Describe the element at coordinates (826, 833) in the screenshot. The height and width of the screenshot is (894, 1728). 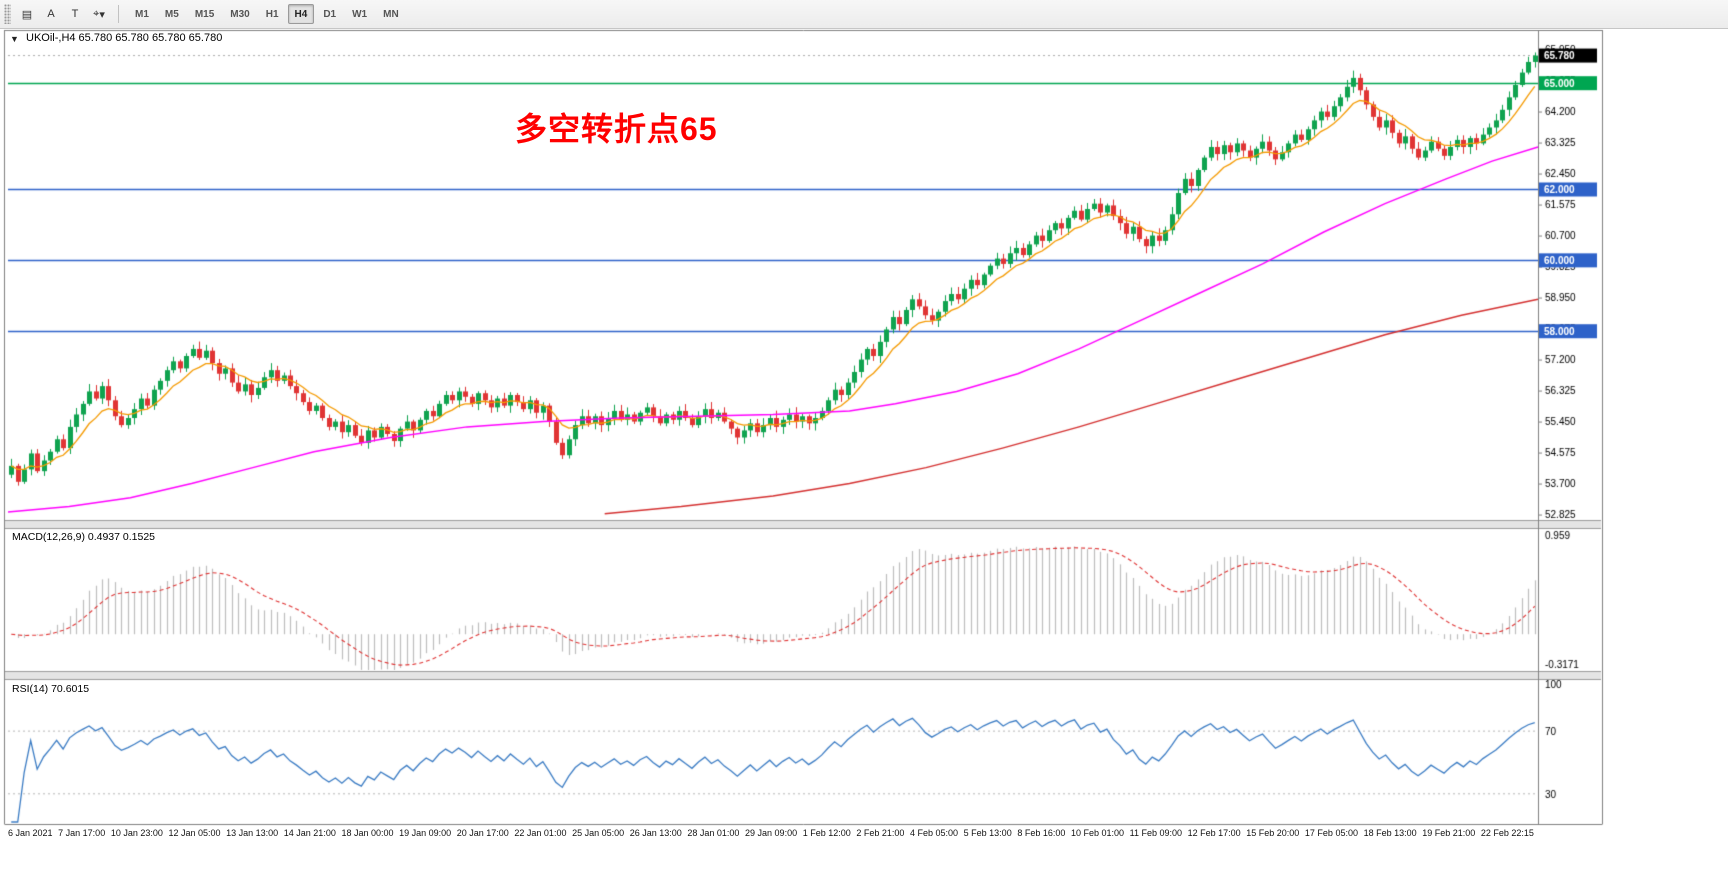
I see `time-axis-label: 1 Feb 12:00` at that location.